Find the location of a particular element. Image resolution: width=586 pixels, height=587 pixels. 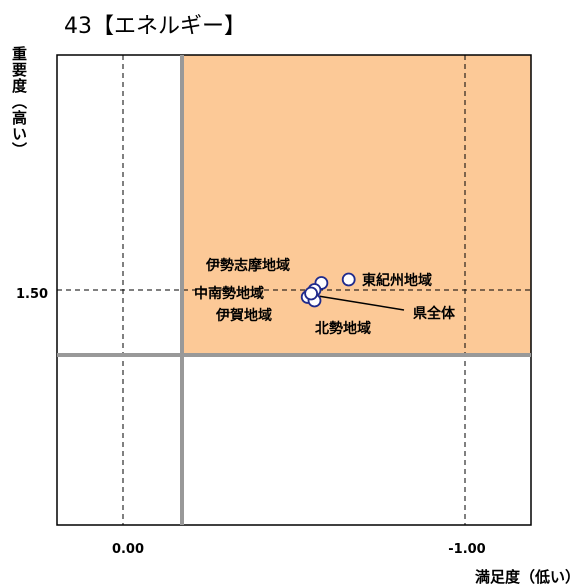

callout-line is located at coordinates (361, 303).